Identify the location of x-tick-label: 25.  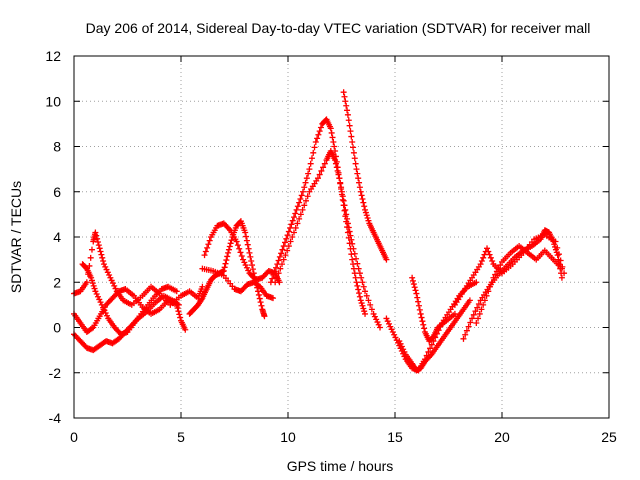
(609, 437).